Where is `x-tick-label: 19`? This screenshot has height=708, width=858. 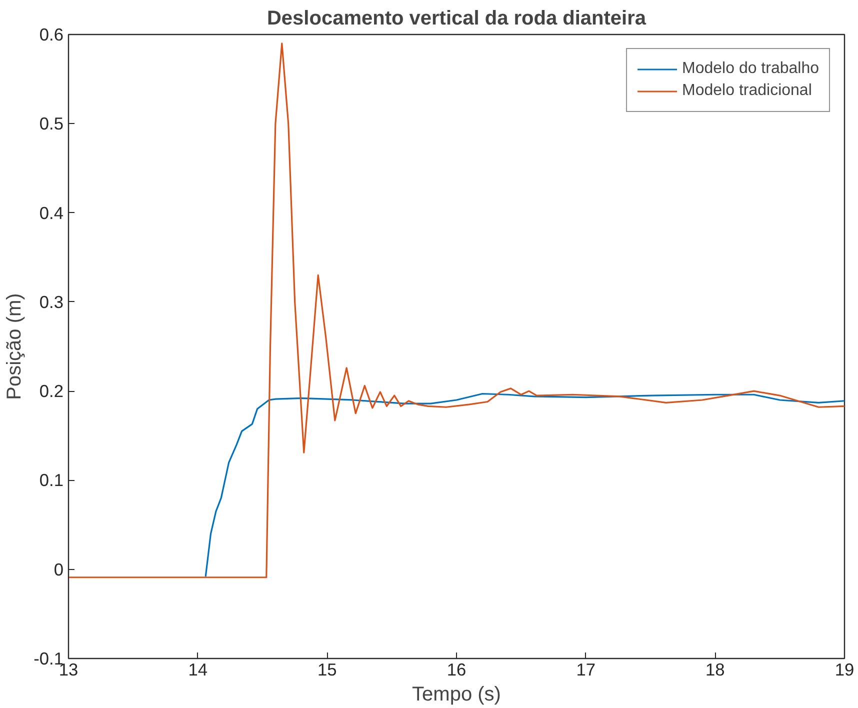 x-tick-label: 19 is located at coordinates (844, 670).